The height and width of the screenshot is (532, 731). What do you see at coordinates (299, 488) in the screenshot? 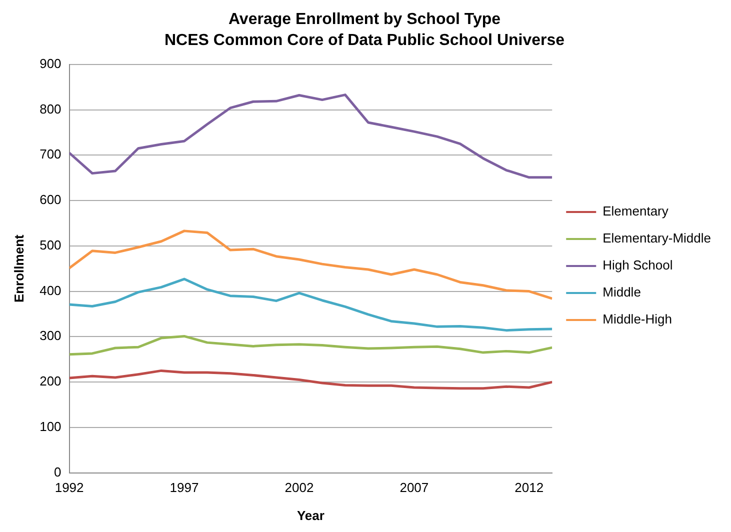
I see `x-tick-label: 2002` at bounding box center [299, 488].